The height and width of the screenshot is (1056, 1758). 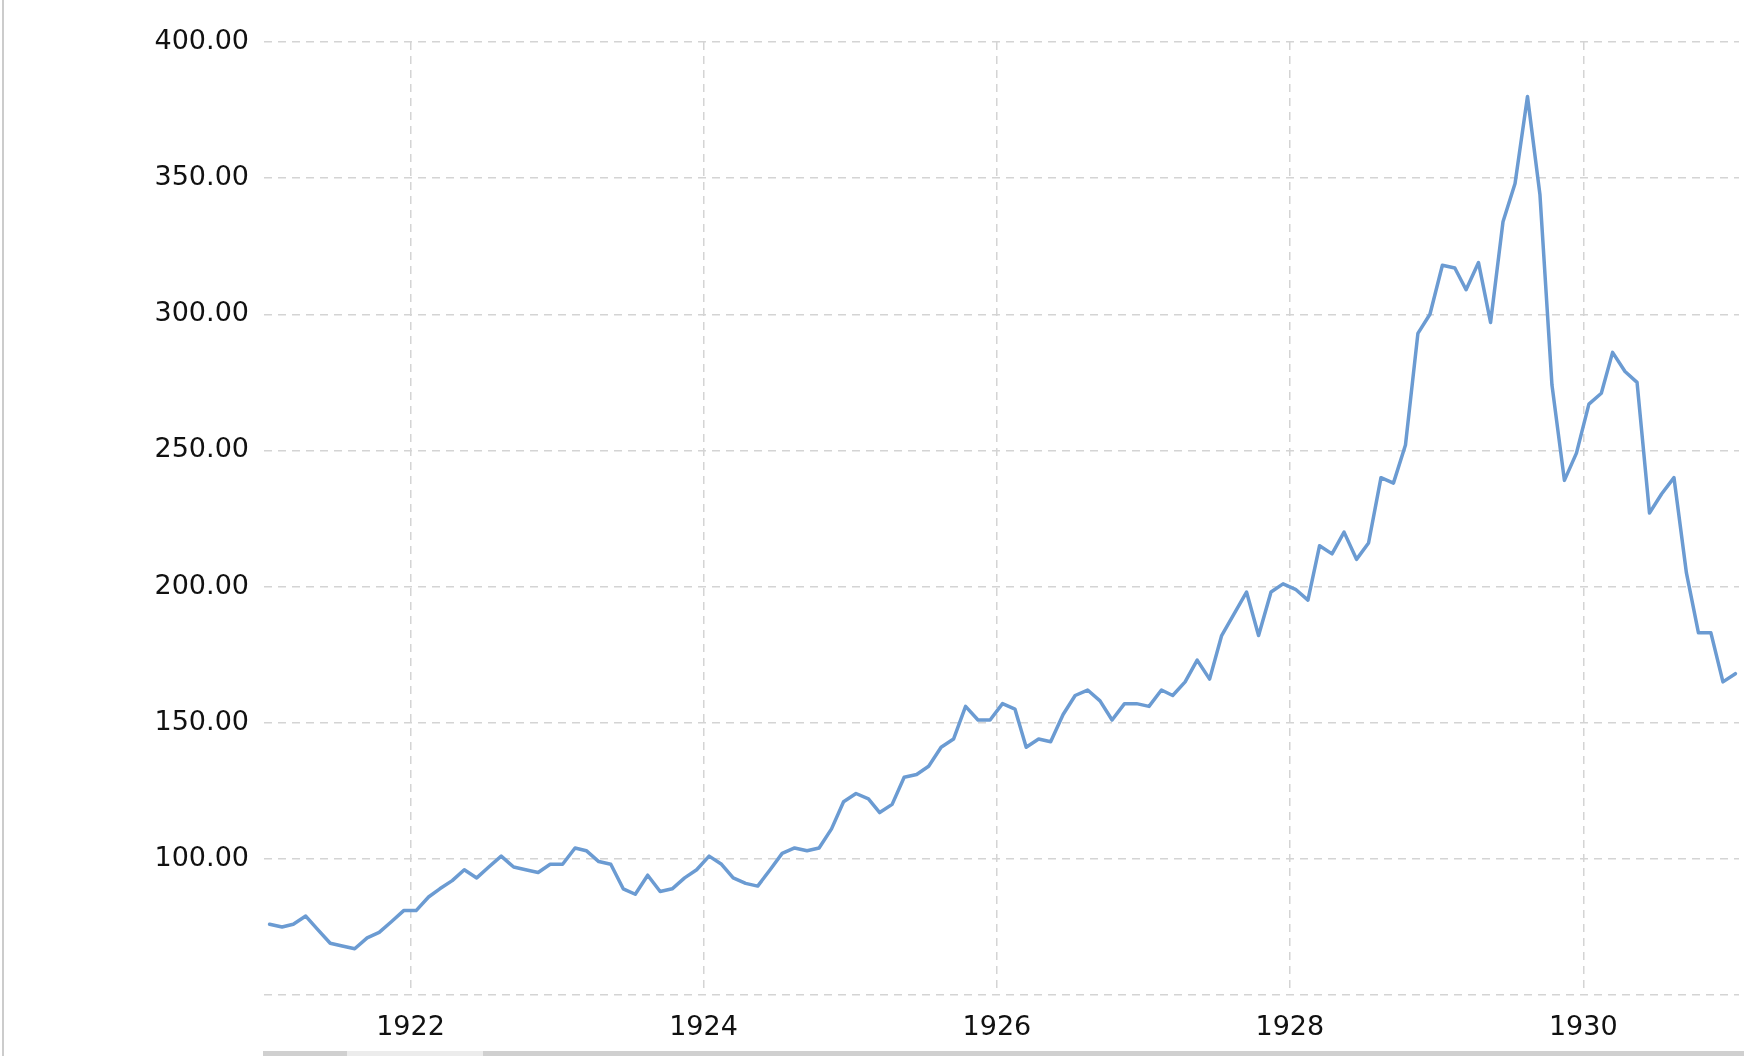 I want to click on x-tick-label: 1922, so click(x=410, y=1026).